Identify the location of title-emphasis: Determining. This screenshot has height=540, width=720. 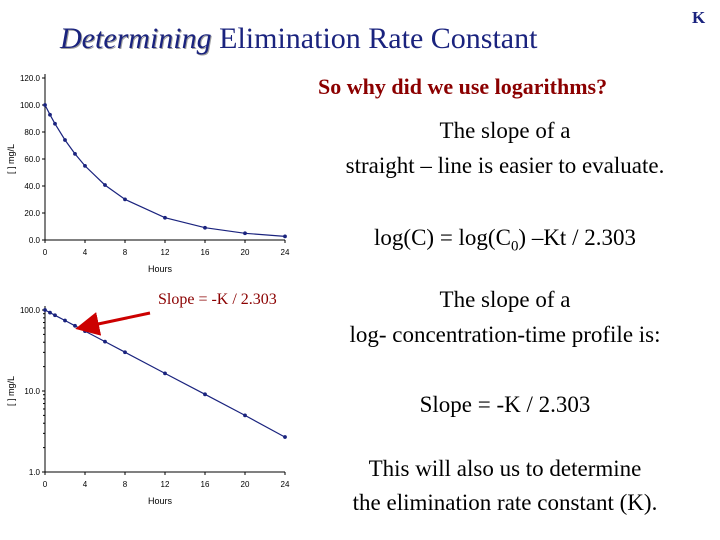
(136, 38).